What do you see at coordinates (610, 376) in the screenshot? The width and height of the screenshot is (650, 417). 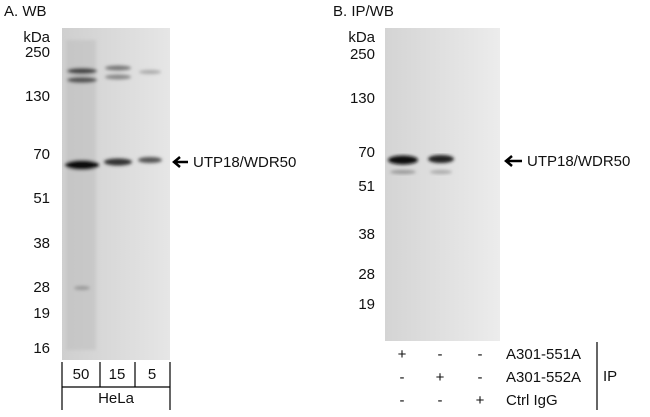 I see `group-label: IP` at bounding box center [610, 376].